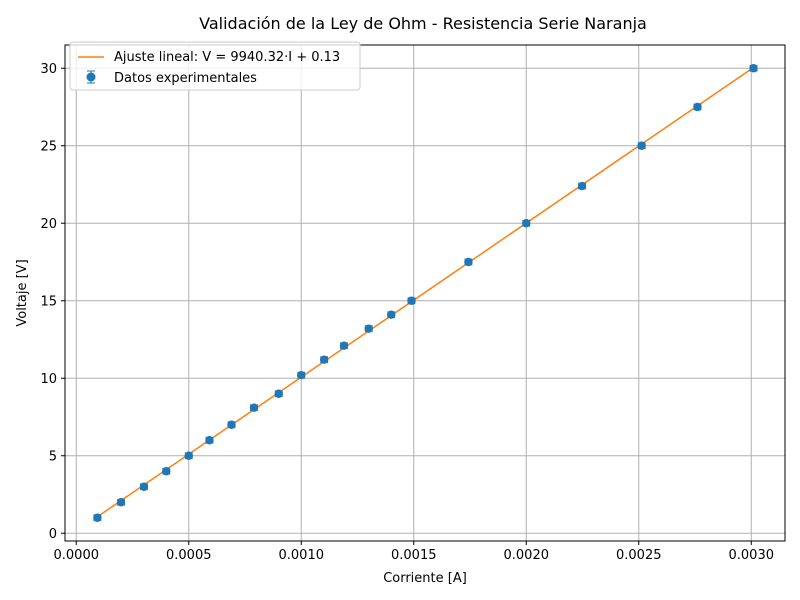 This screenshot has height=600, width=800. Describe the element at coordinates (302, 555) in the screenshot. I see `x-tick-label: 0.0010` at that location.